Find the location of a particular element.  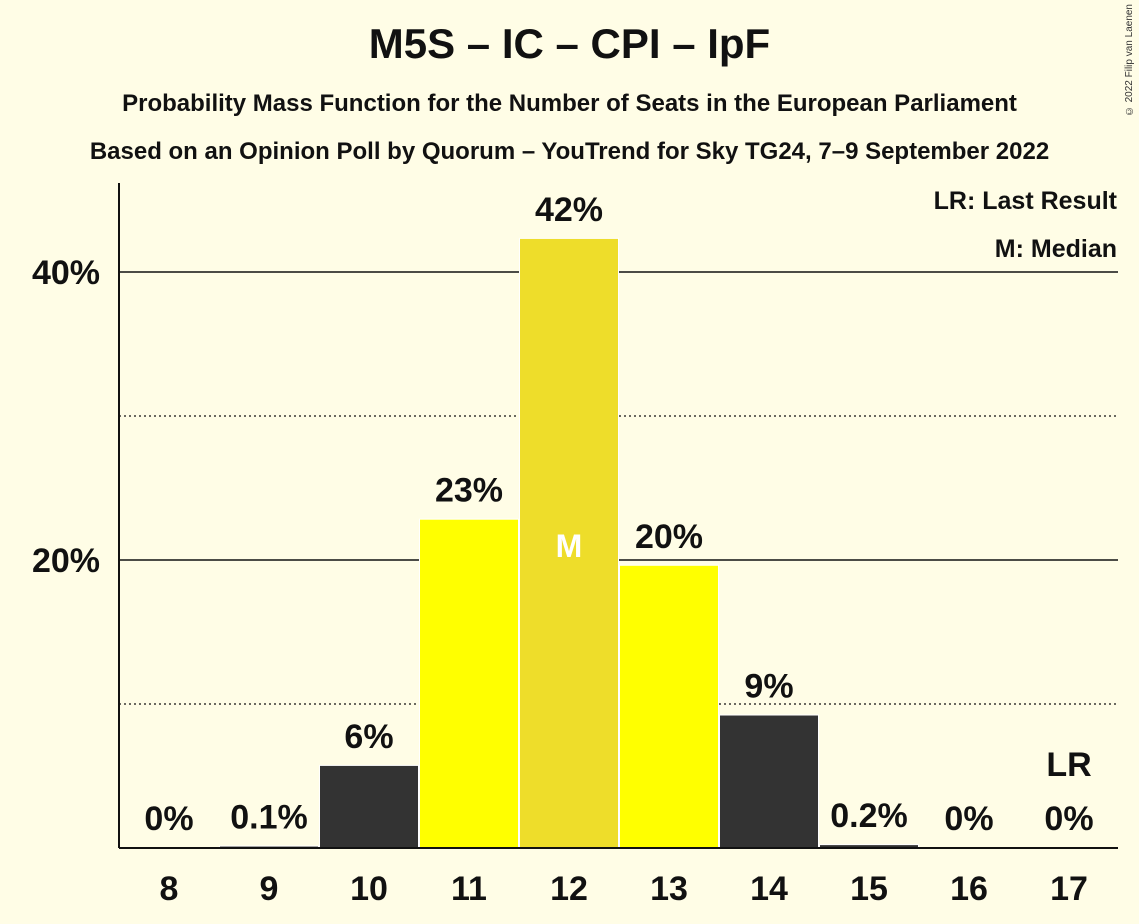

x-tick-label: 11 is located at coordinates (469, 889).